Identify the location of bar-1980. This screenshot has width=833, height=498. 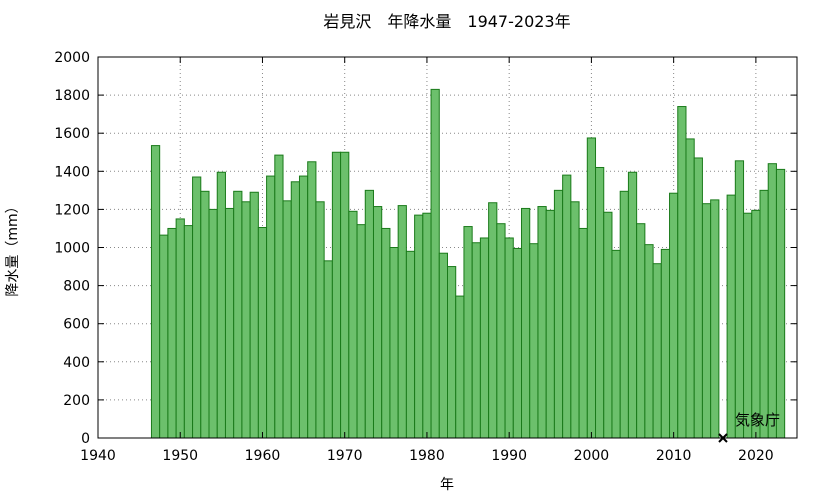
(427, 325).